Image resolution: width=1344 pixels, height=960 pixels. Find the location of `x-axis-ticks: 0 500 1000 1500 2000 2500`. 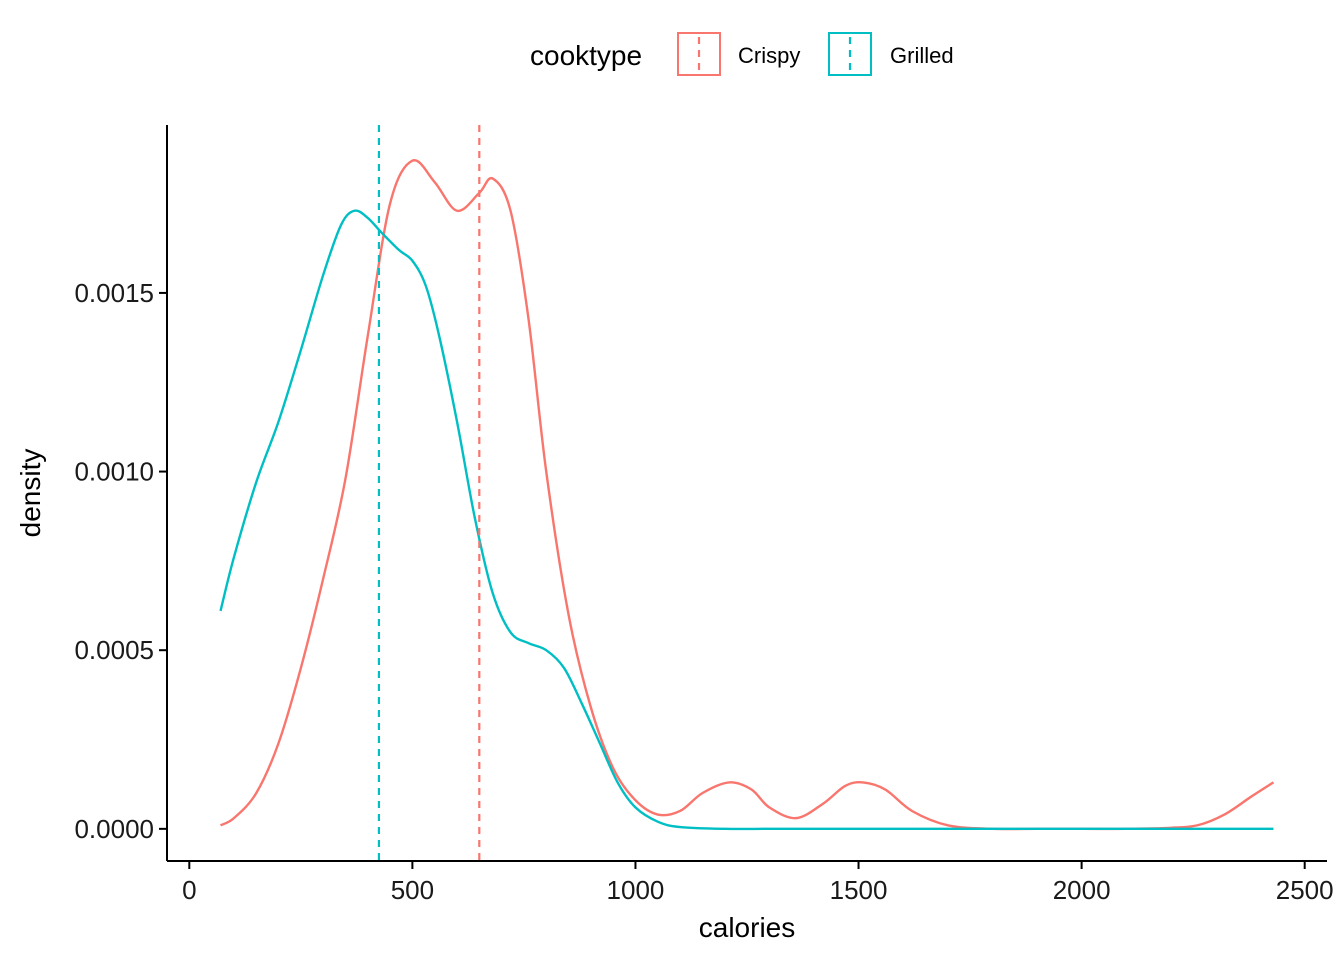

x-axis-ticks: 0 500 1000 1500 2000 2500 is located at coordinates (758, 883).